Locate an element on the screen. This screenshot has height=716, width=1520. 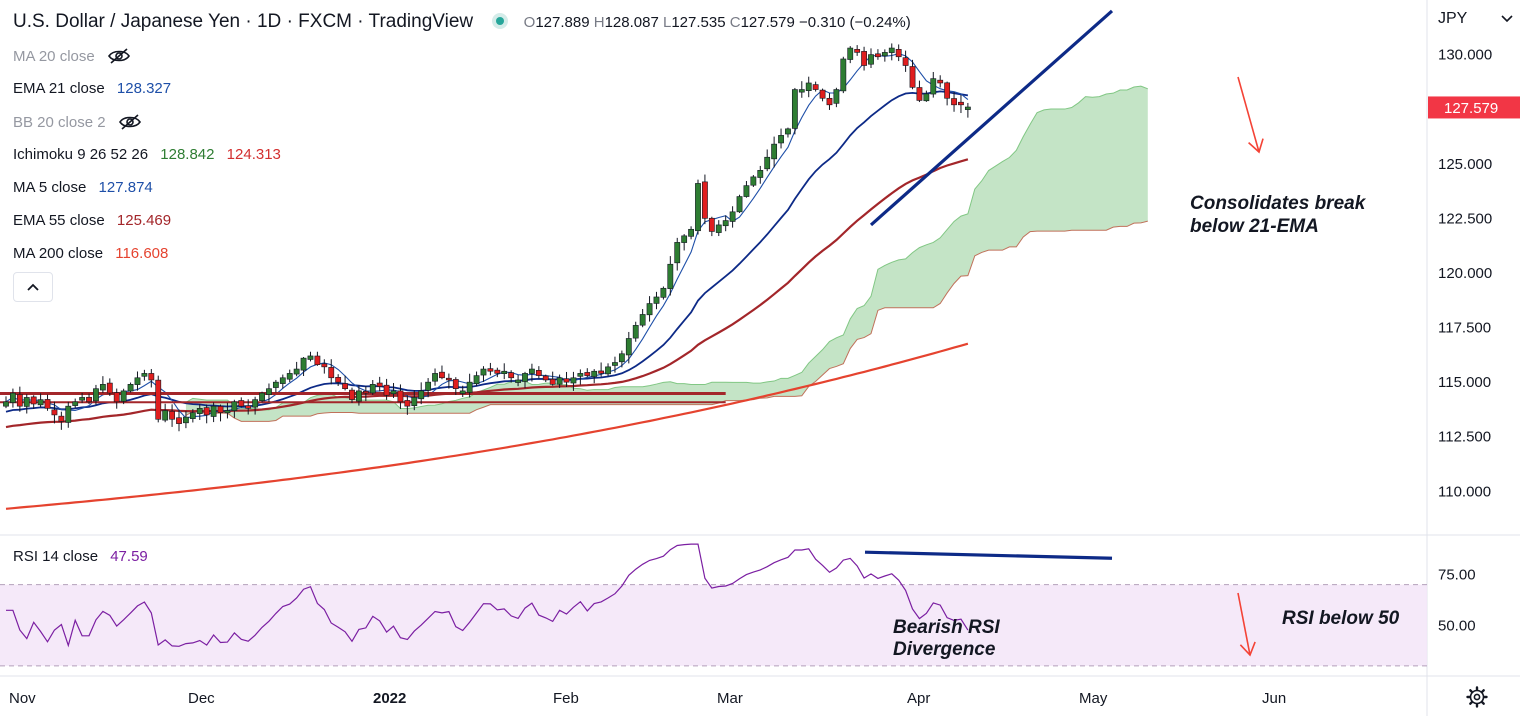
price-down-arrow-head is located at coordinates (1256, 146).